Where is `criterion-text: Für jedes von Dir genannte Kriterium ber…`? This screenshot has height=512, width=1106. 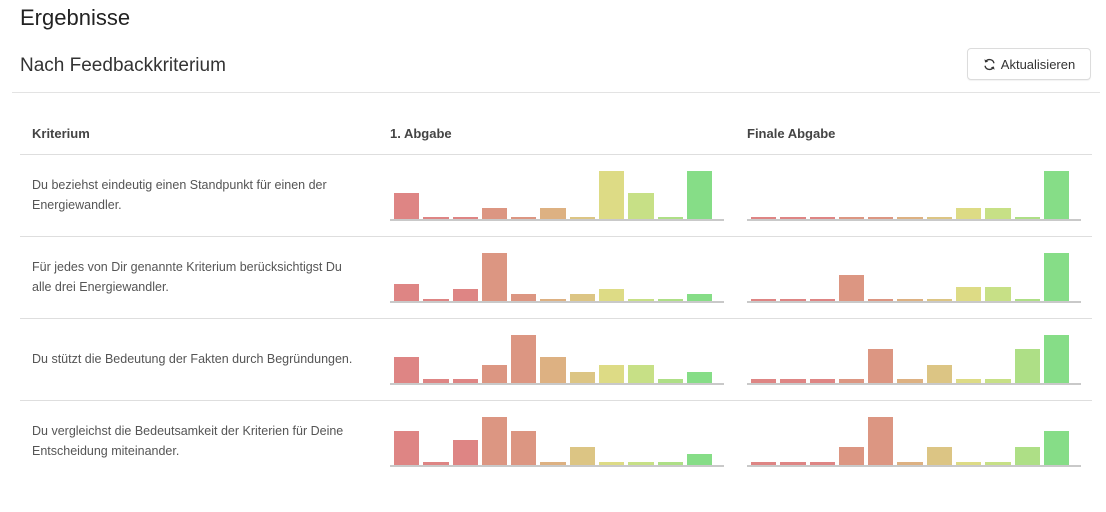 criterion-text: Für jedes von Dir genannte Kriterium ber… is located at coordinates (187, 277).